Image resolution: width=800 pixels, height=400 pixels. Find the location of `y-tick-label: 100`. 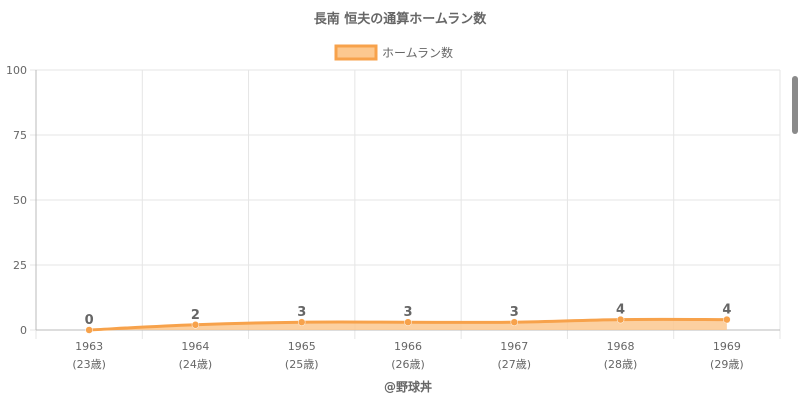

y-tick-label: 100 is located at coordinates (16, 70).